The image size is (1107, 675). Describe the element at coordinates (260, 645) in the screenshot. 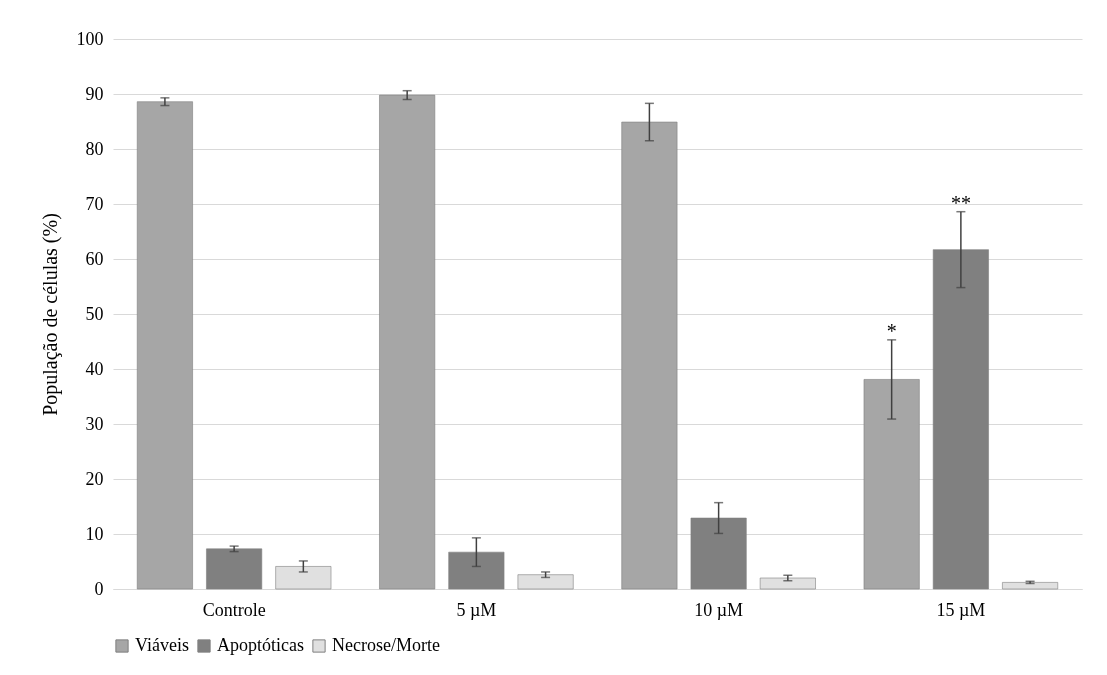

I see `legend-label: Apoptóticas` at that location.